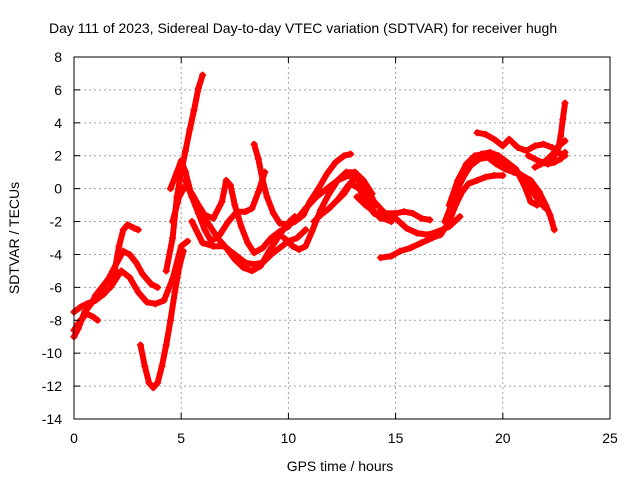  What do you see at coordinates (56, 287) in the screenshot?
I see `y-tick-label: -6` at bounding box center [56, 287].